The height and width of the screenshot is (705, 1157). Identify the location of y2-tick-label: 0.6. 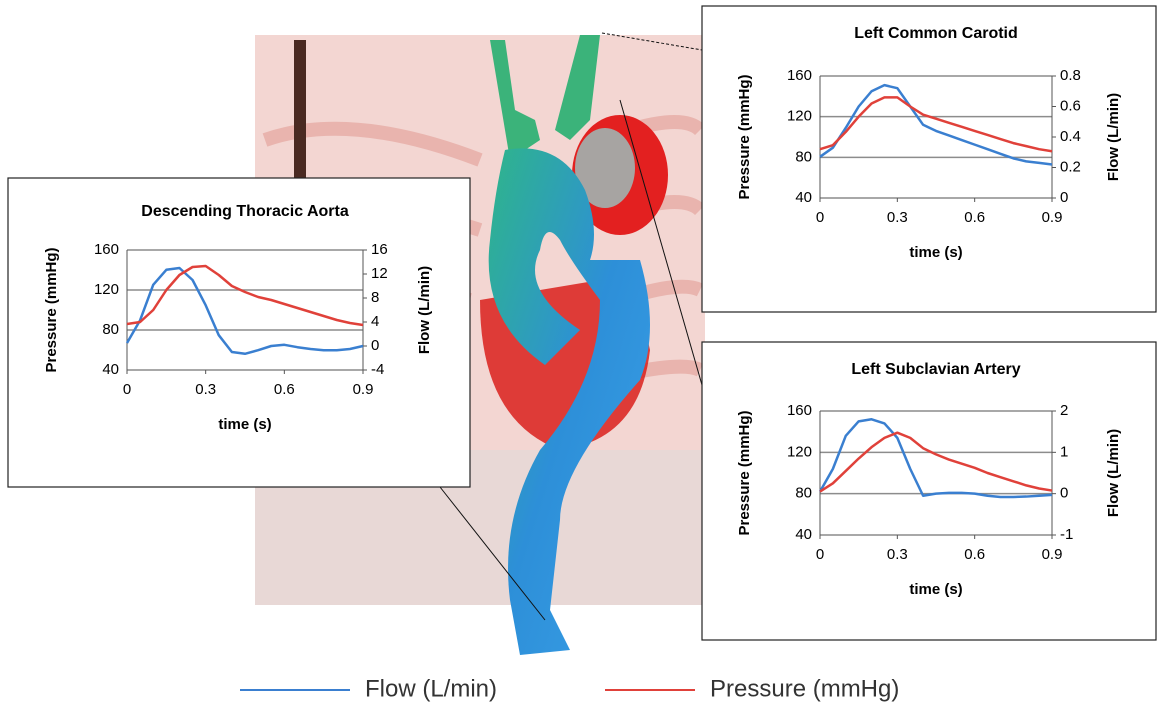
(1070, 105).